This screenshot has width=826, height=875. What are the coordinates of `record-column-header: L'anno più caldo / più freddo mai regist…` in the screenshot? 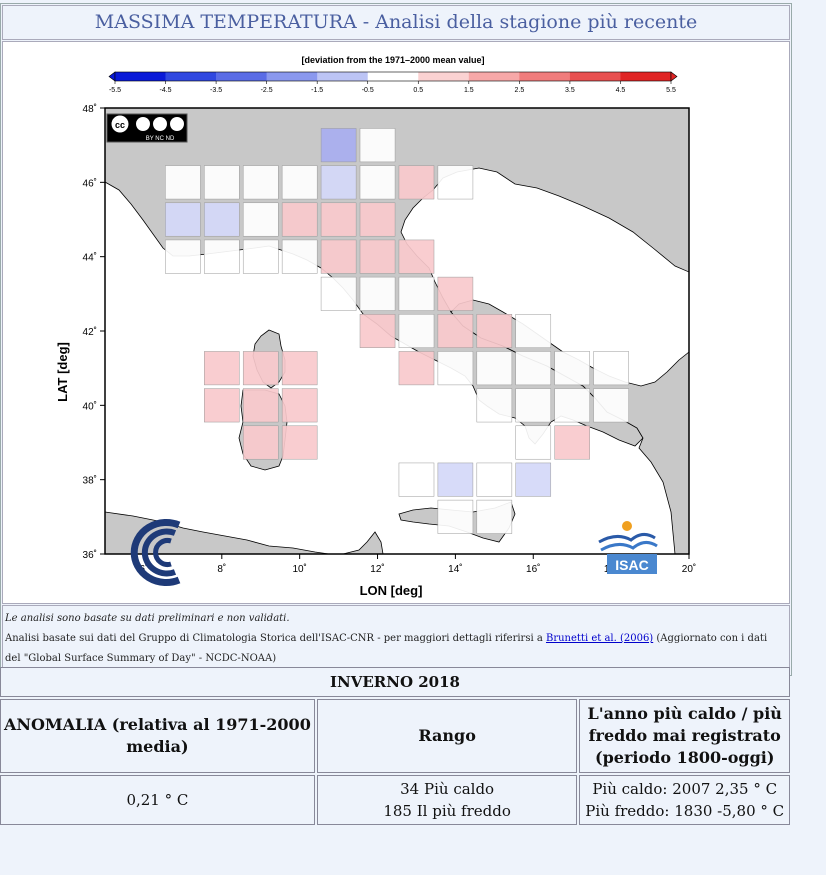 It's located at (684, 736).